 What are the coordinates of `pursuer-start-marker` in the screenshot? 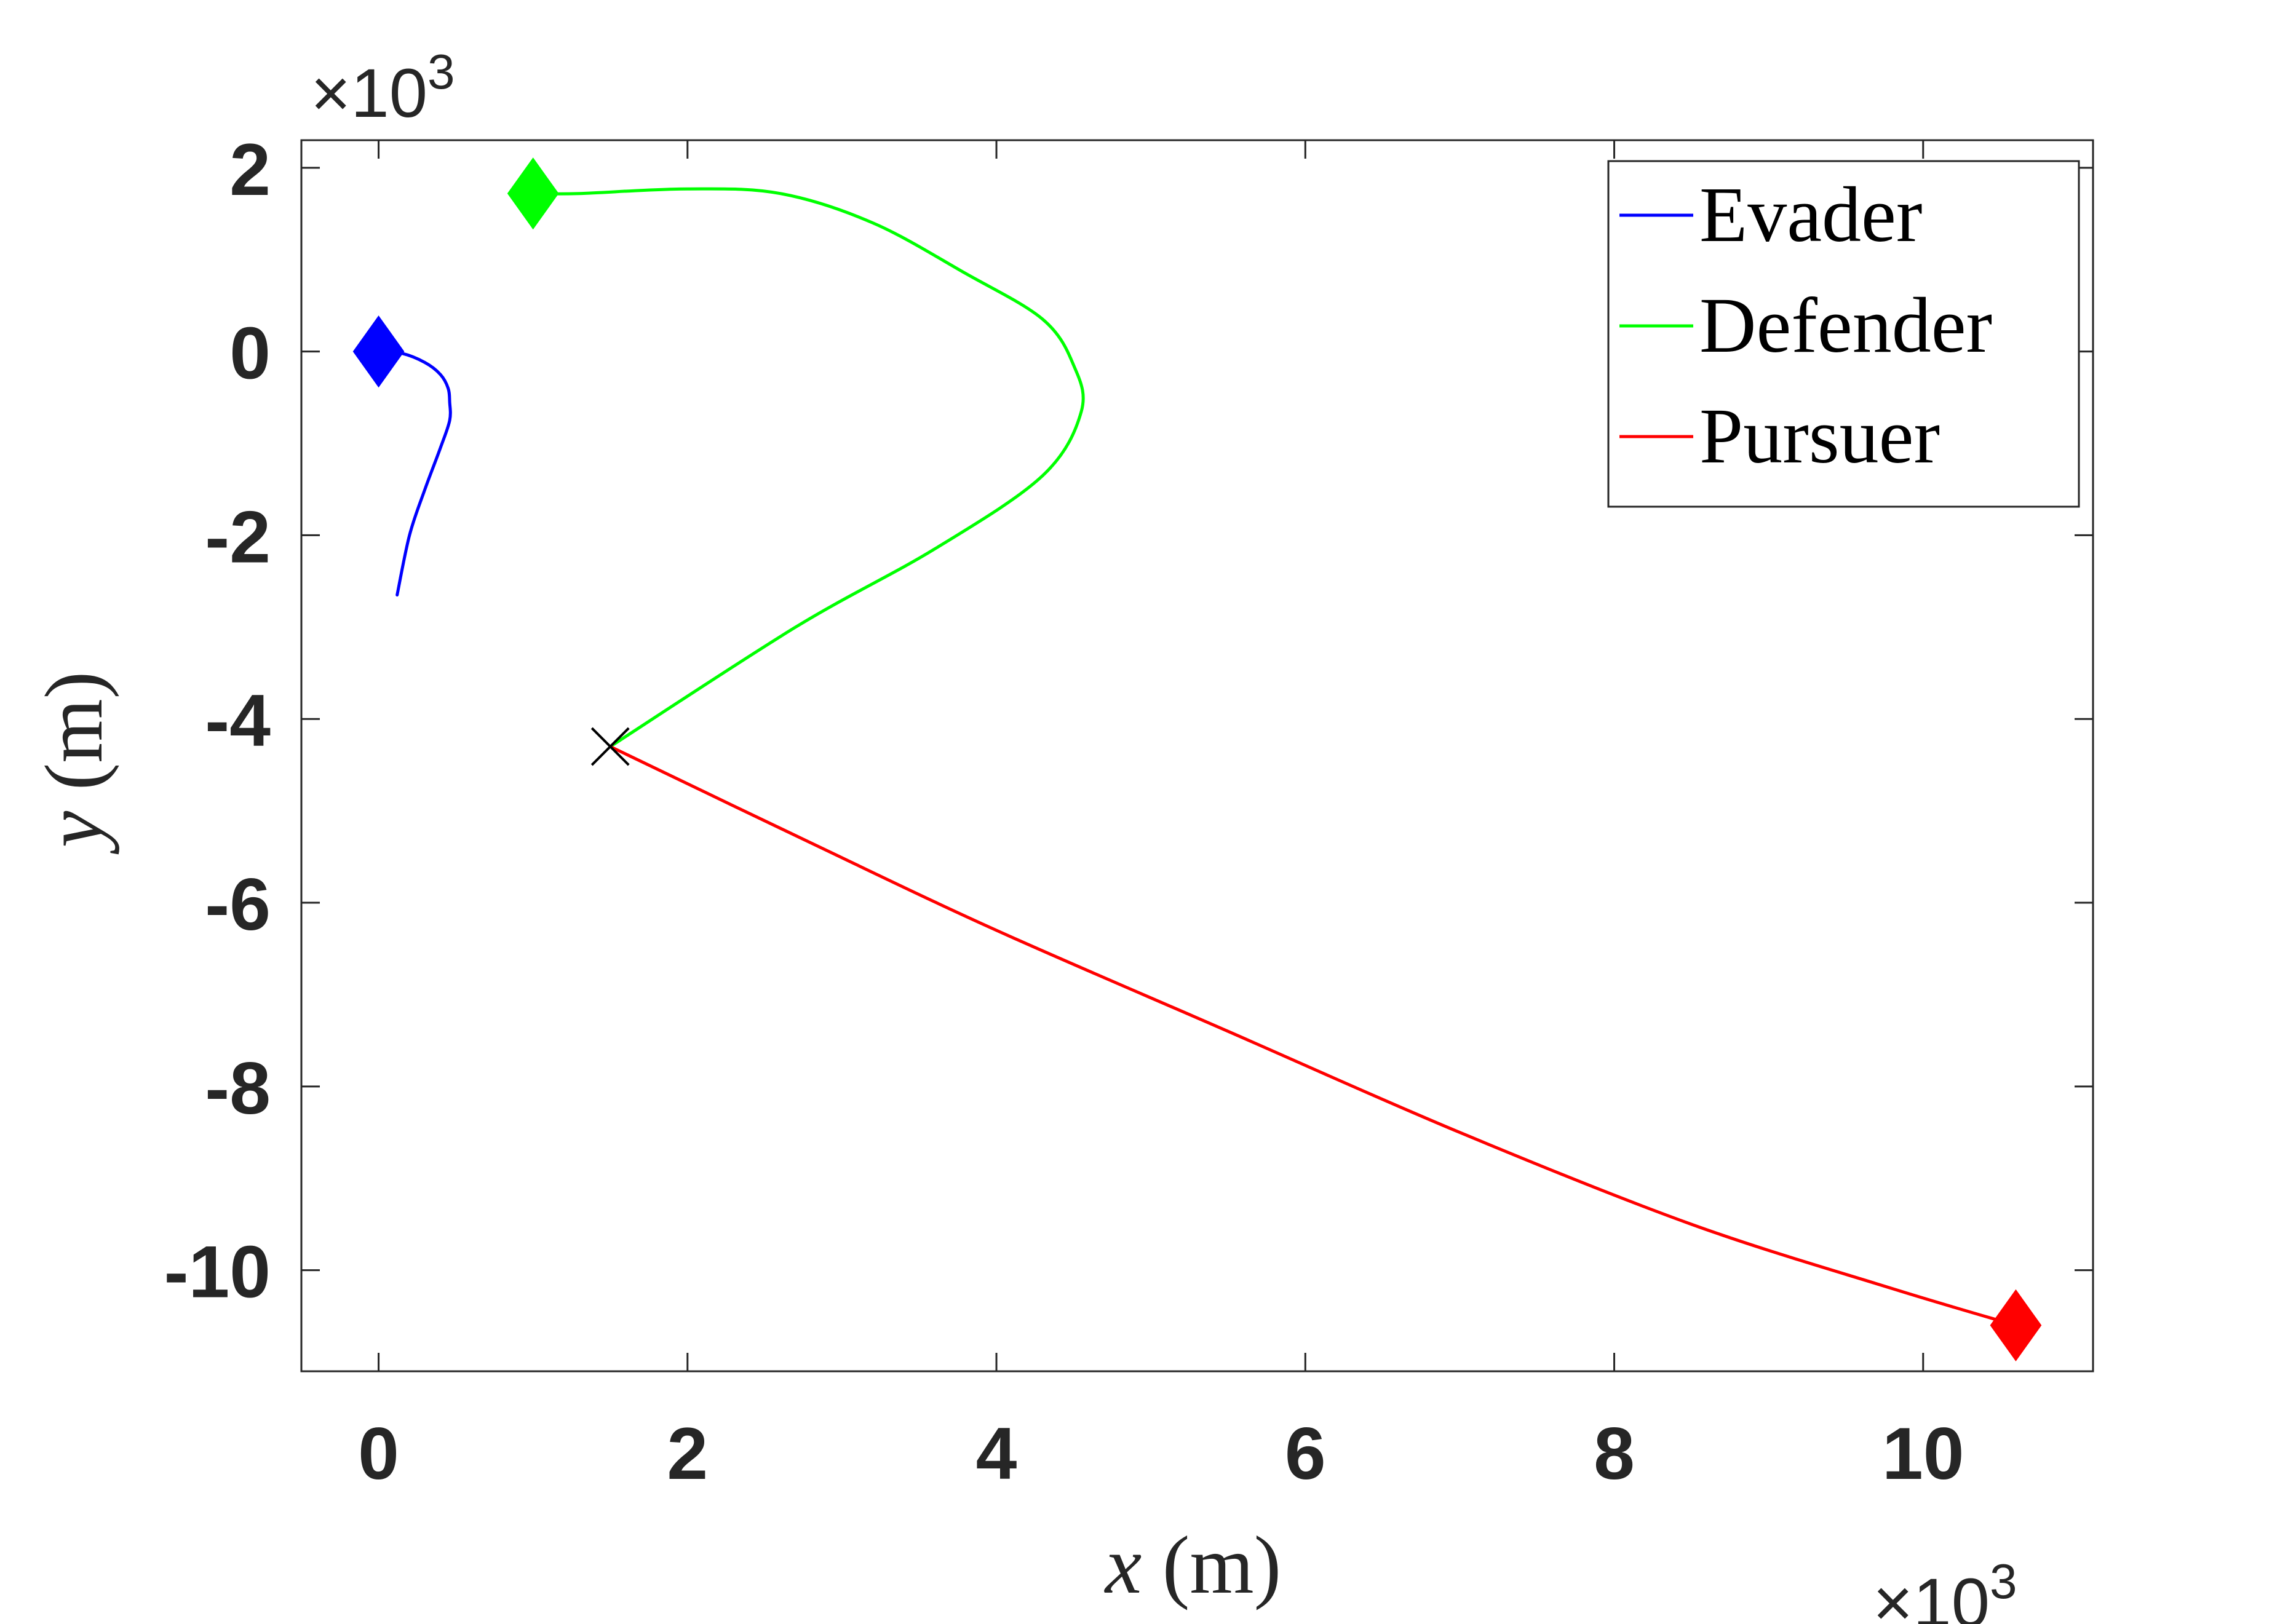 It's located at (2016, 1325).